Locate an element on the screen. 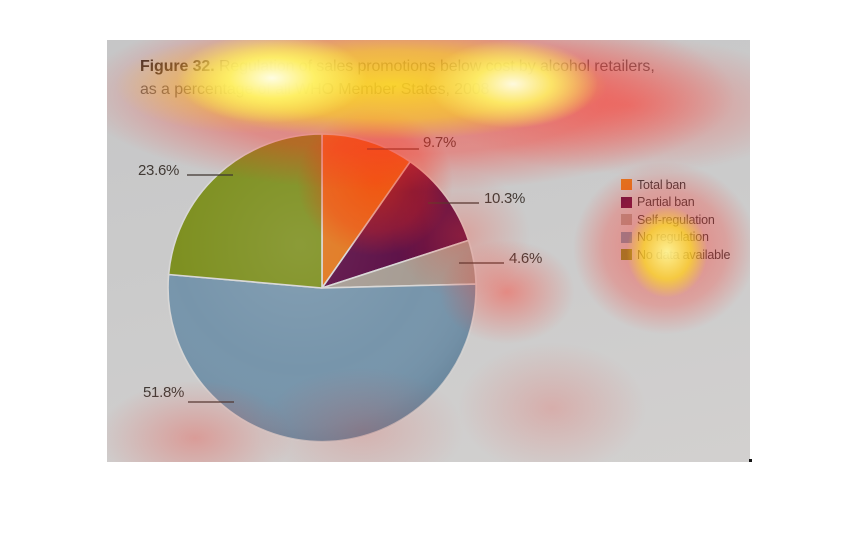 The width and height of the screenshot is (858, 556). legend-label: No regulation is located at coordinates (673, 237).